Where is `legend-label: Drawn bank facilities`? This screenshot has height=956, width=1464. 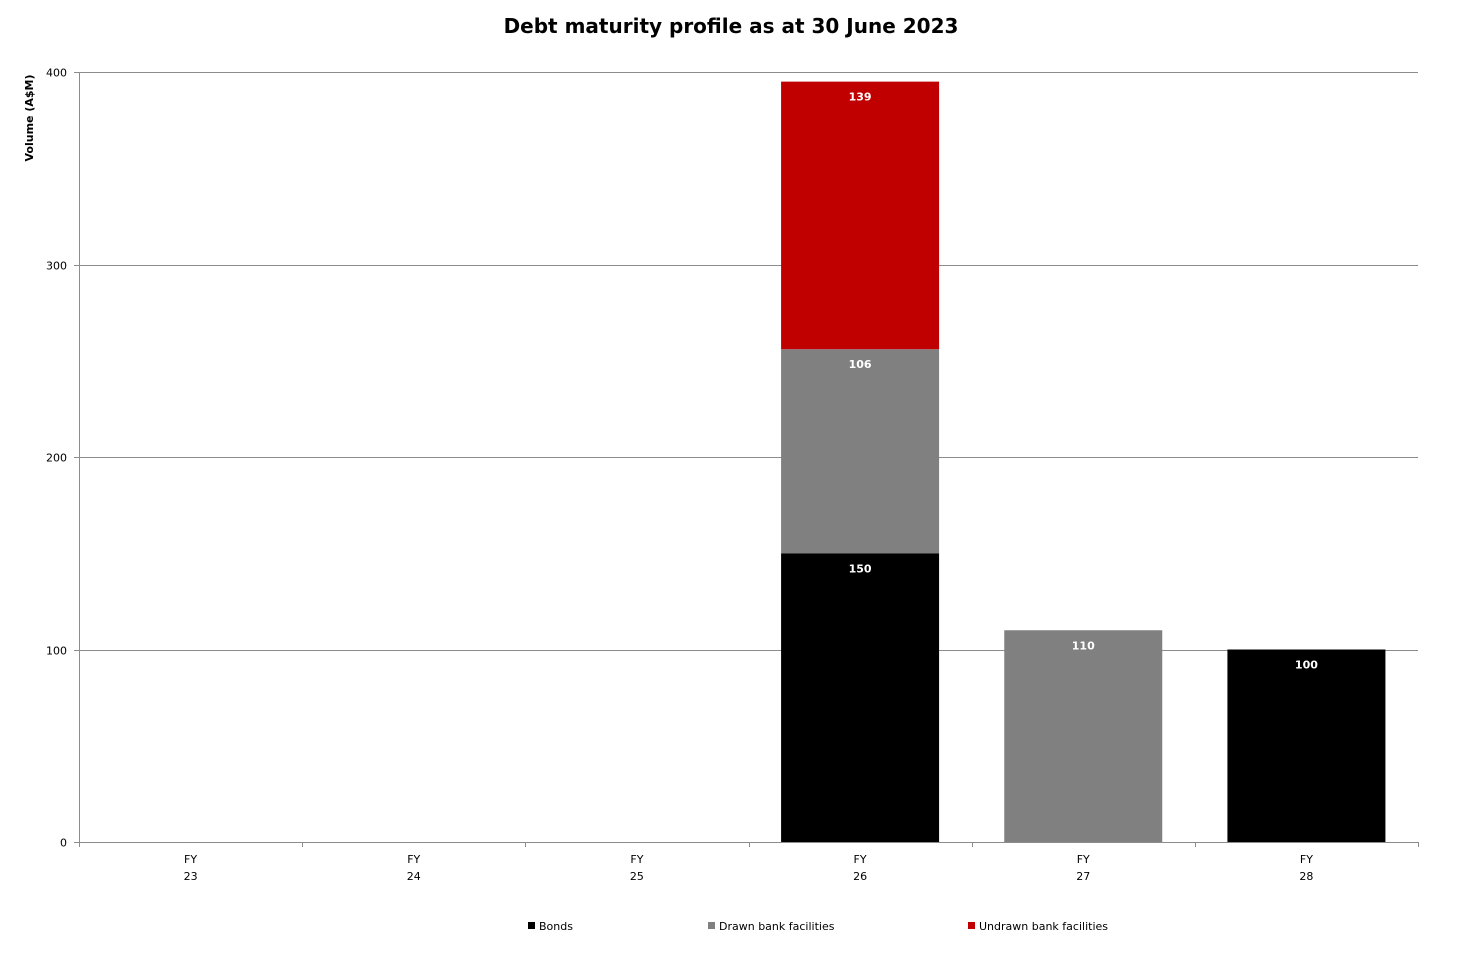
legend-label: Drawn bank facilities is located at coordinates (777, 926).